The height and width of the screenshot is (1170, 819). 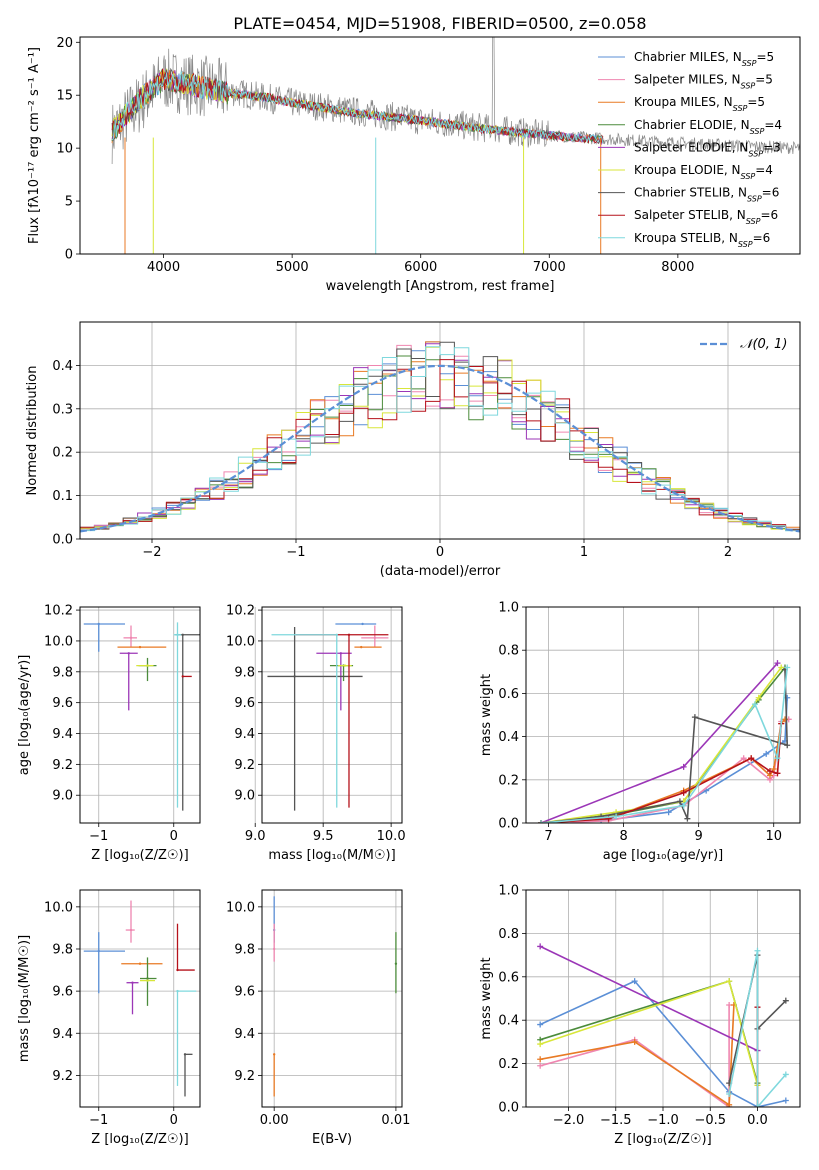 I want to click on y-tick-label: 0, so click(x=69, y=255).